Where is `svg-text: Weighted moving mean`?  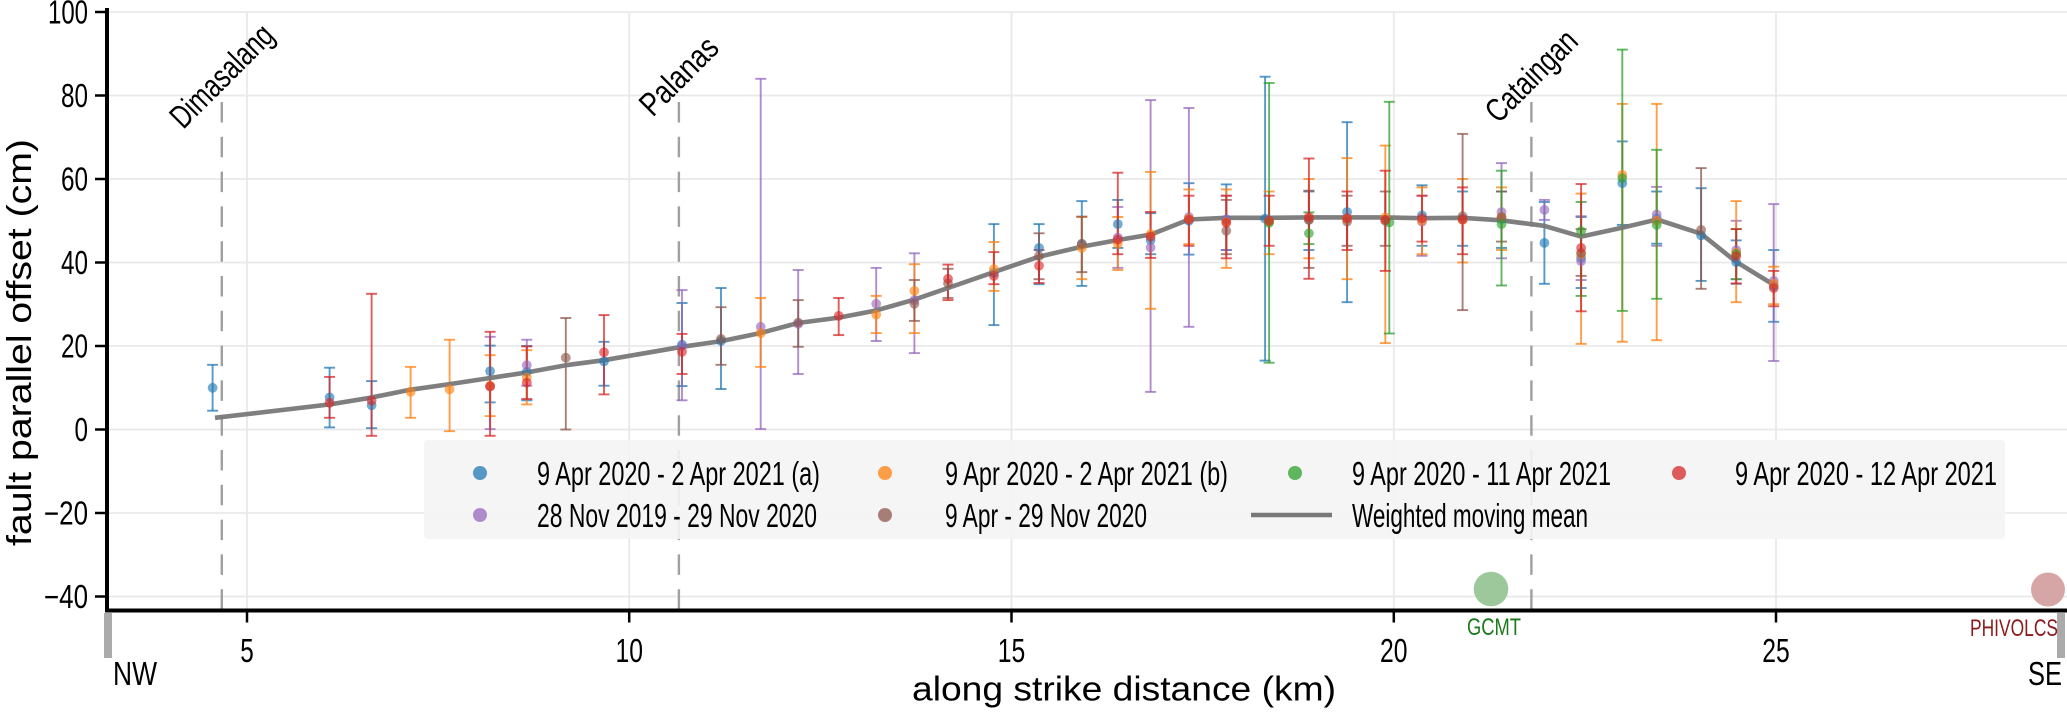
svg-text: Weighted moving mean is located at coordinates (1470, 515).